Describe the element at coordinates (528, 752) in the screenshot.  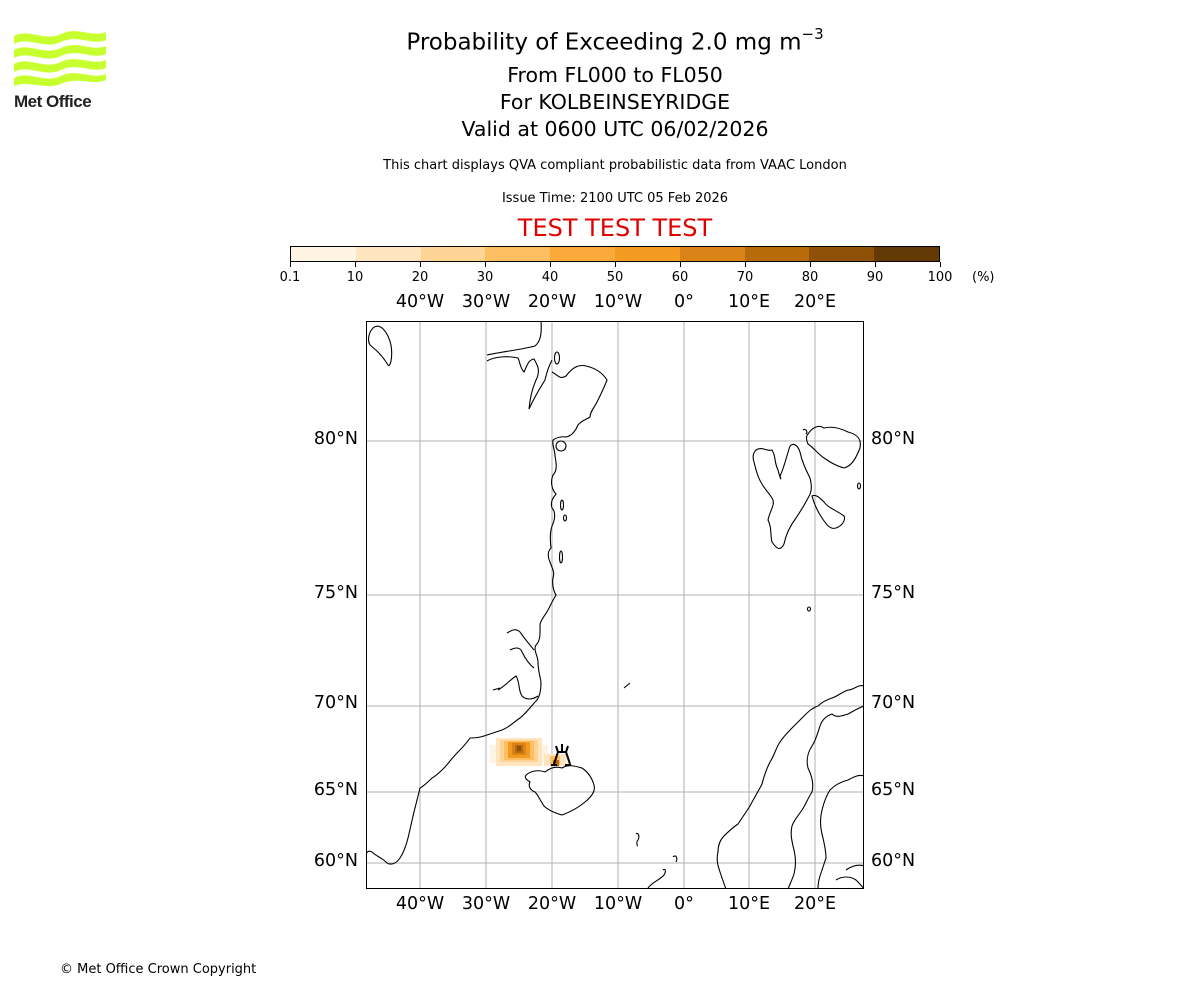
I see `ash-probability-plume` at that location.